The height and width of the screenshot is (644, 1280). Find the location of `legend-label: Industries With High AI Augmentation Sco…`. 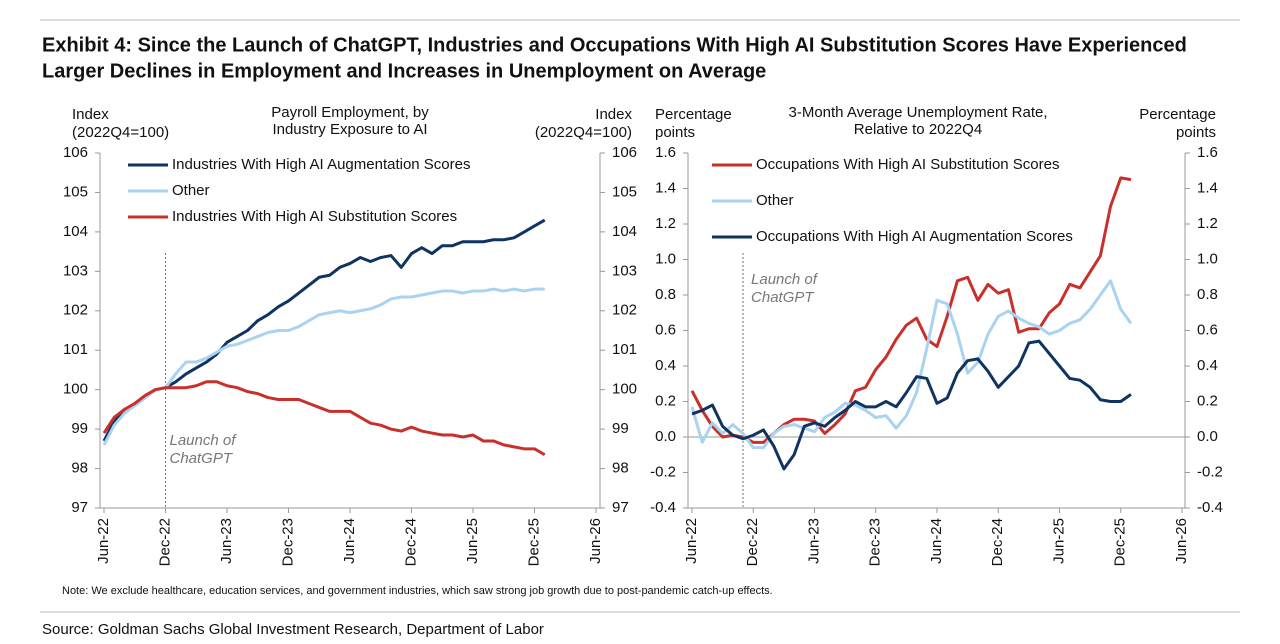

legend-label: Industries With High AI Augmentation Sco… is located at coordinates (321, 164).